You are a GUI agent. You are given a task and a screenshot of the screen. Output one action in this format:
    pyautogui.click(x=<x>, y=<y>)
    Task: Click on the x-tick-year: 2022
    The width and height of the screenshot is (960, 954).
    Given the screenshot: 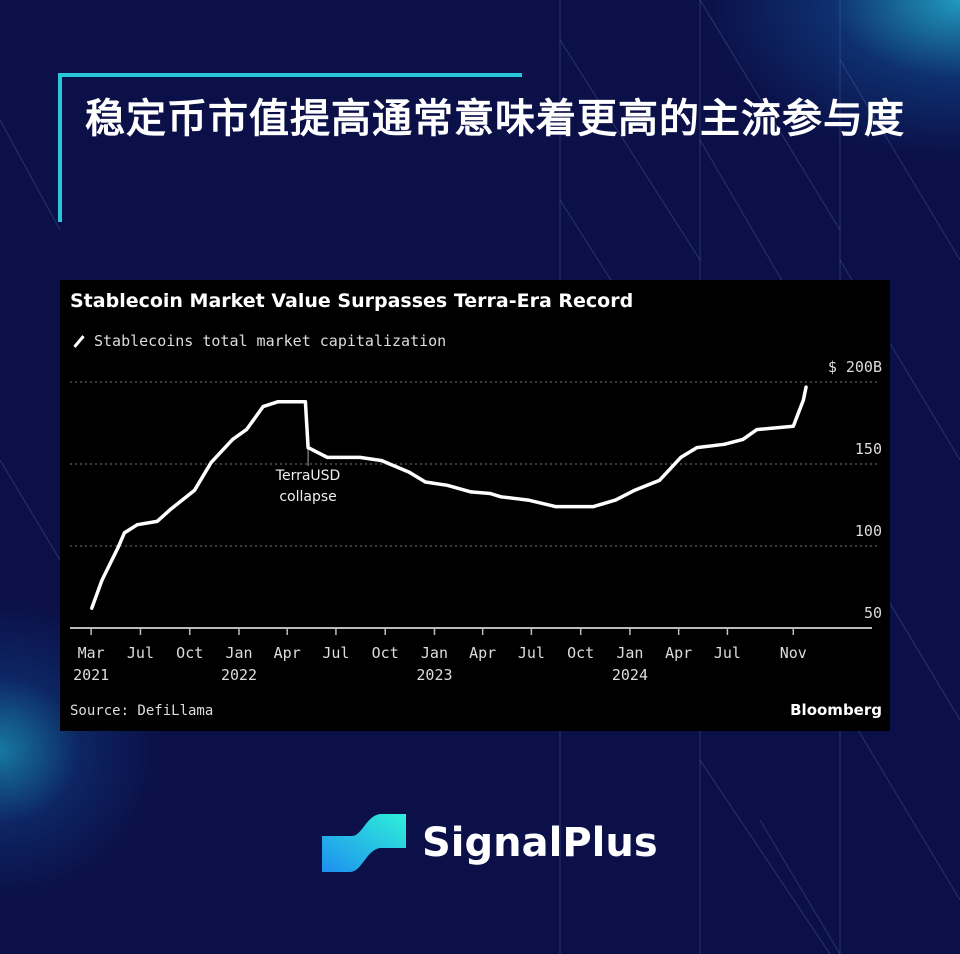 What is the action you would take?
    pyautogui.click(x=239, y=675)
    